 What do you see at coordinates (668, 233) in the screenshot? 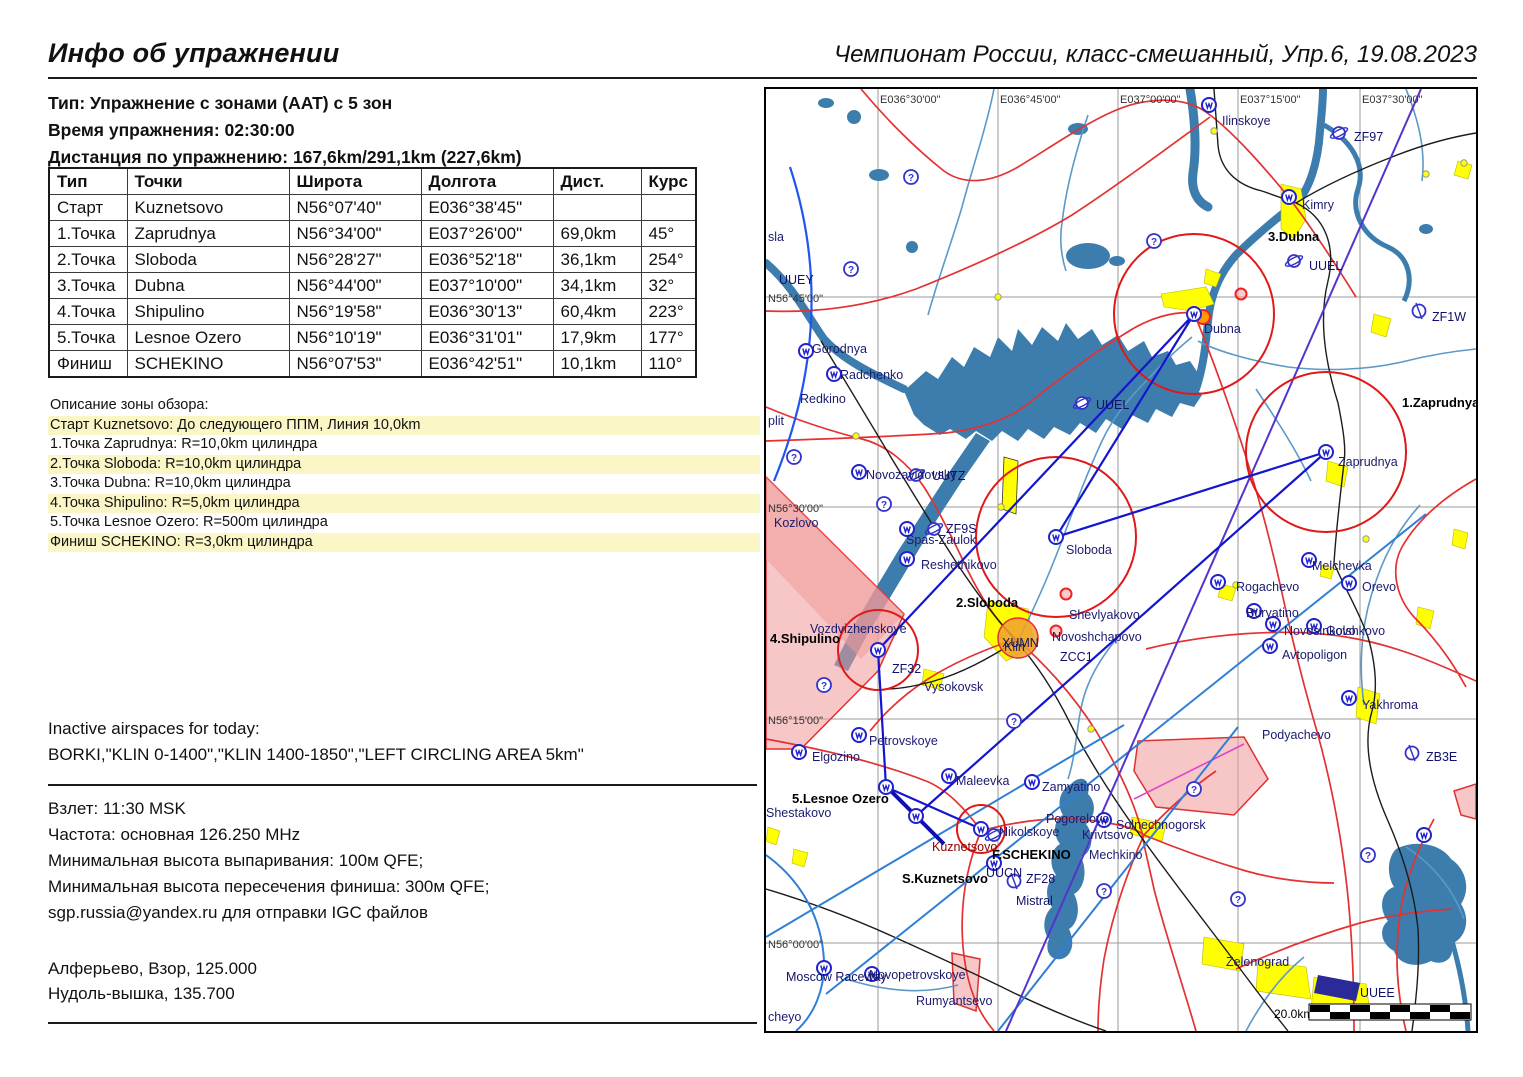
I see `table-cell: 45°` at bounding box center [668, 233].